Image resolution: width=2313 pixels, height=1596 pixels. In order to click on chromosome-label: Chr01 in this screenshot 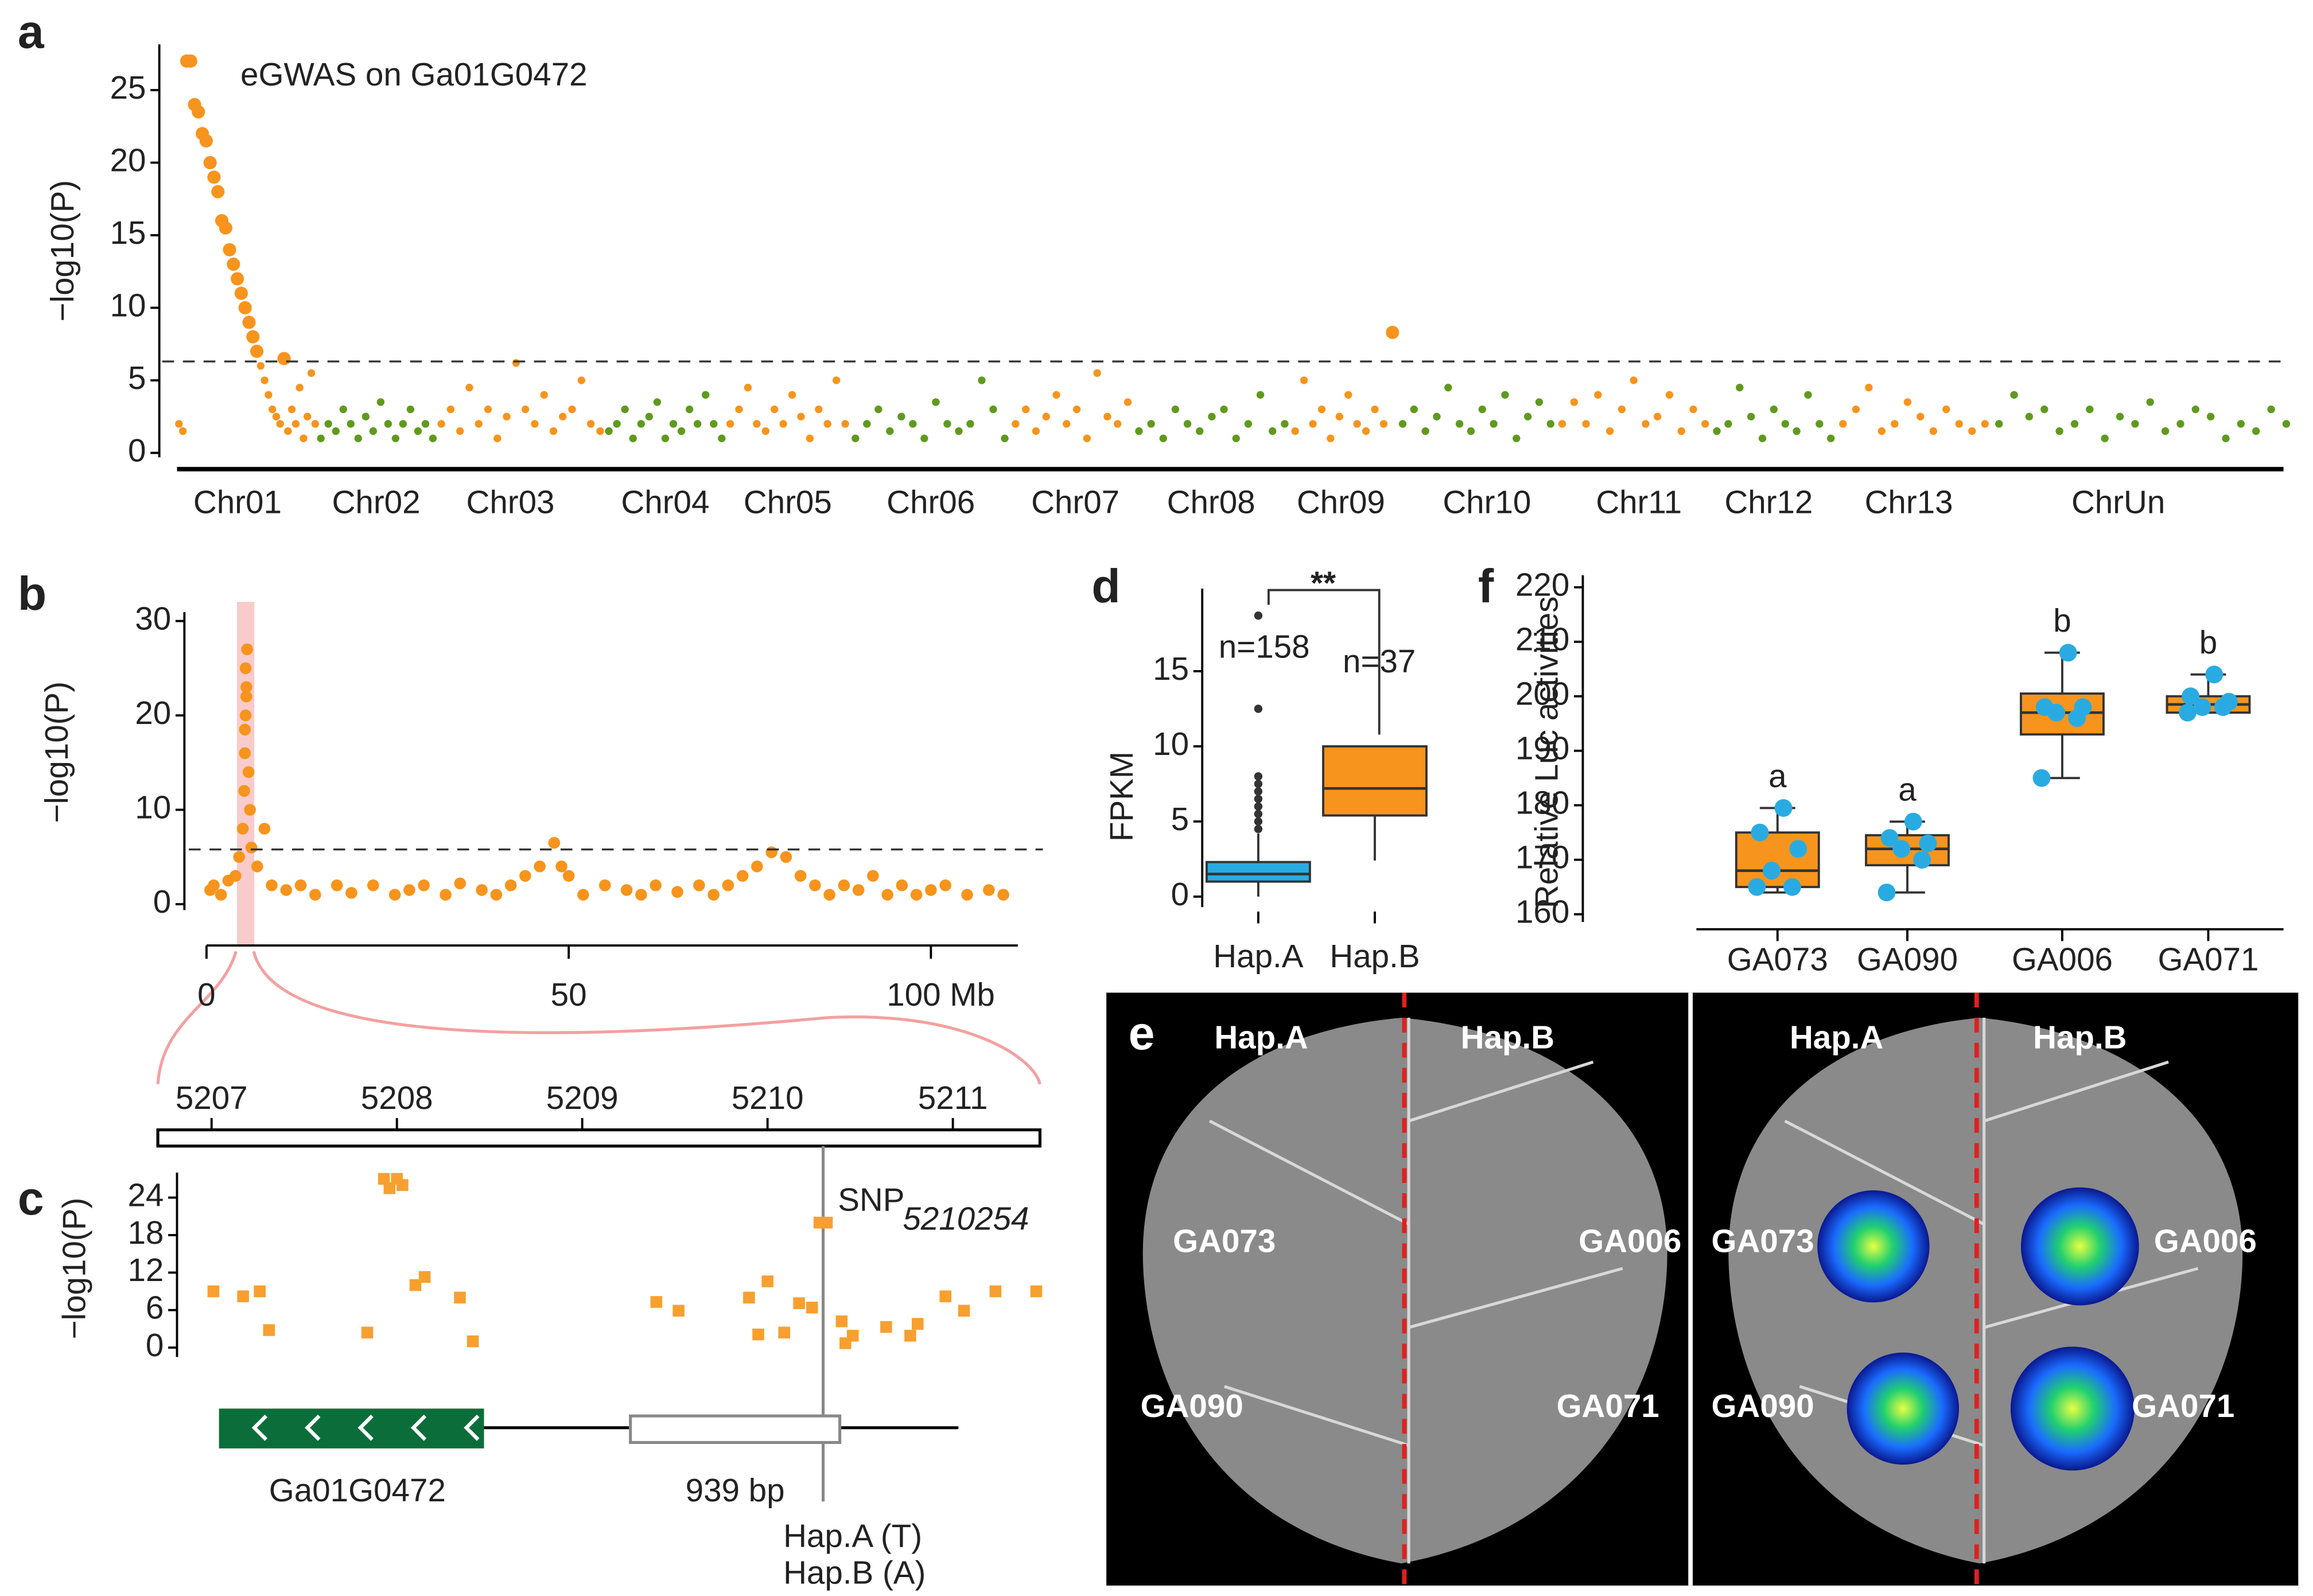, I will do `click(237, 502)`.